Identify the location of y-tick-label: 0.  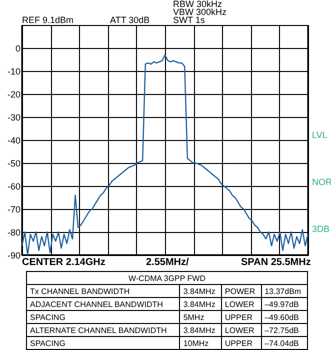
(17, 49).